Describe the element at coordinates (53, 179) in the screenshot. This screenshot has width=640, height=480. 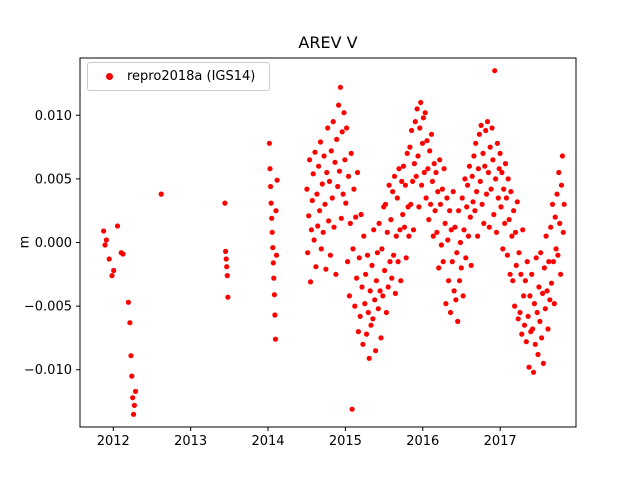
I see `y-tick-label: 0.005` at that location.